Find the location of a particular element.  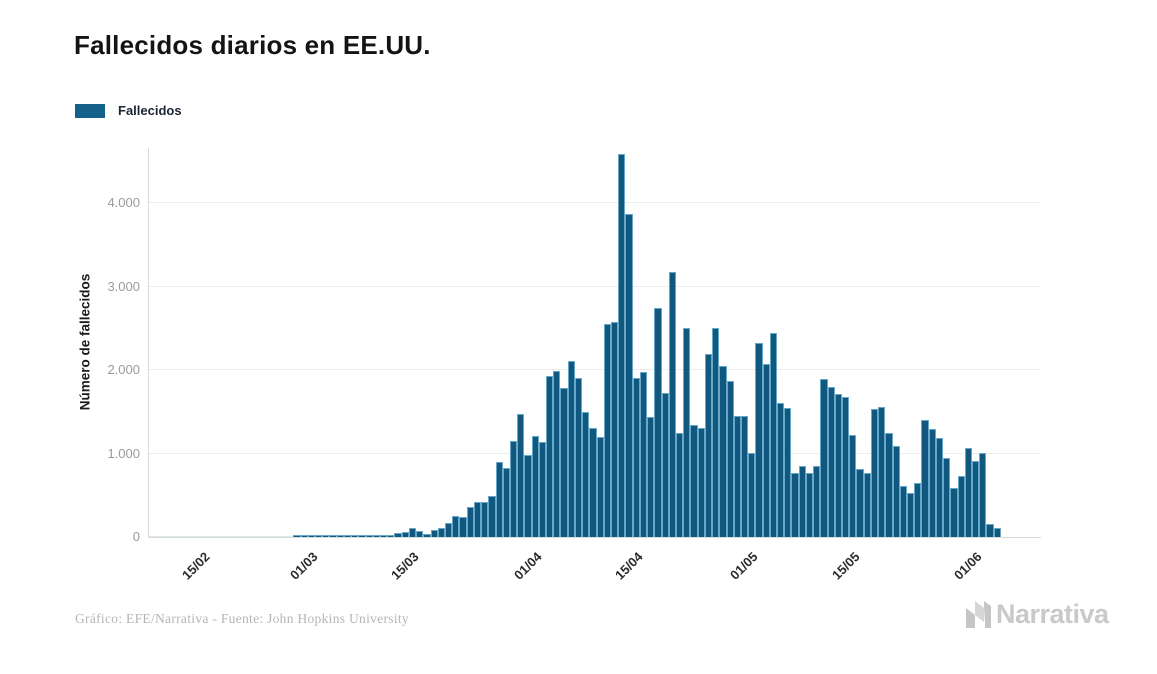

chart-title: Fallecidos diarios en EE.UU. is located at coordinates (252, 45).